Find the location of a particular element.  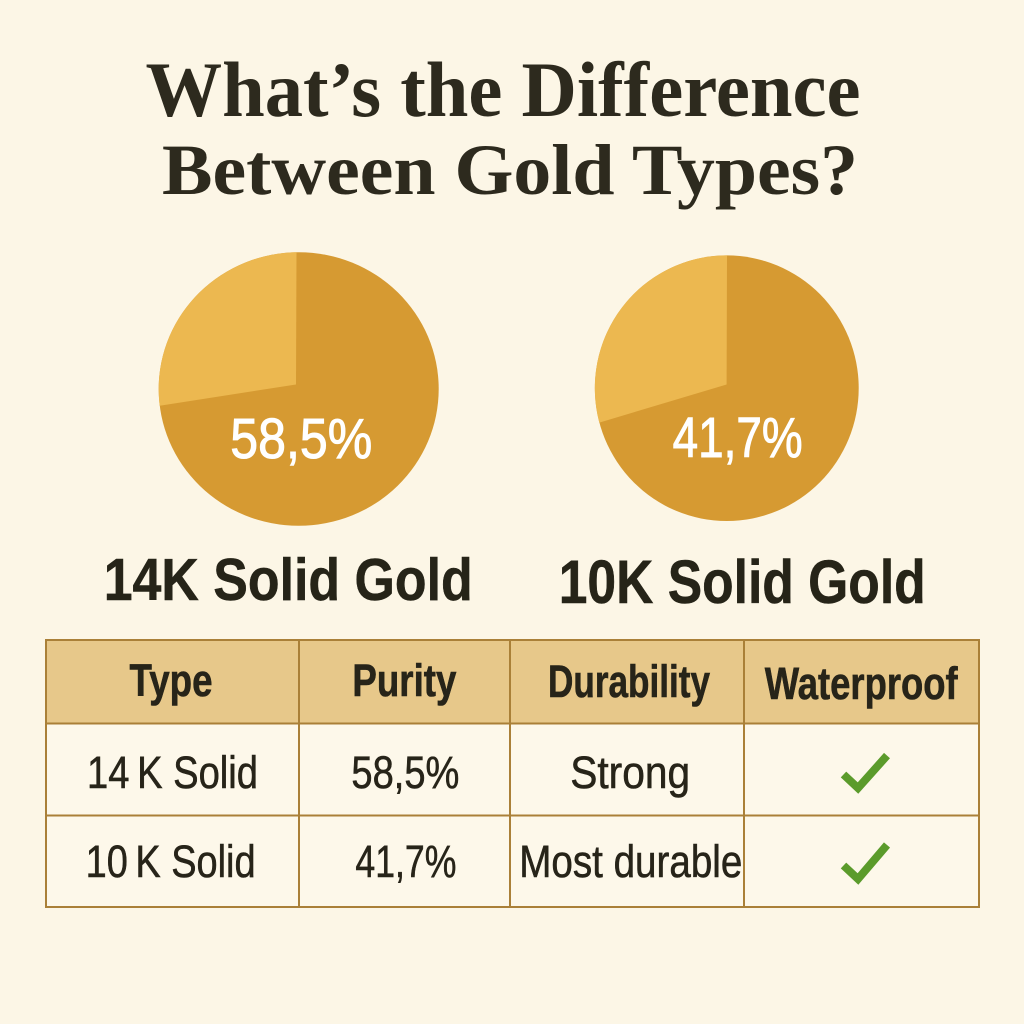

svg-text: Type is located at coordinates (171, 680).